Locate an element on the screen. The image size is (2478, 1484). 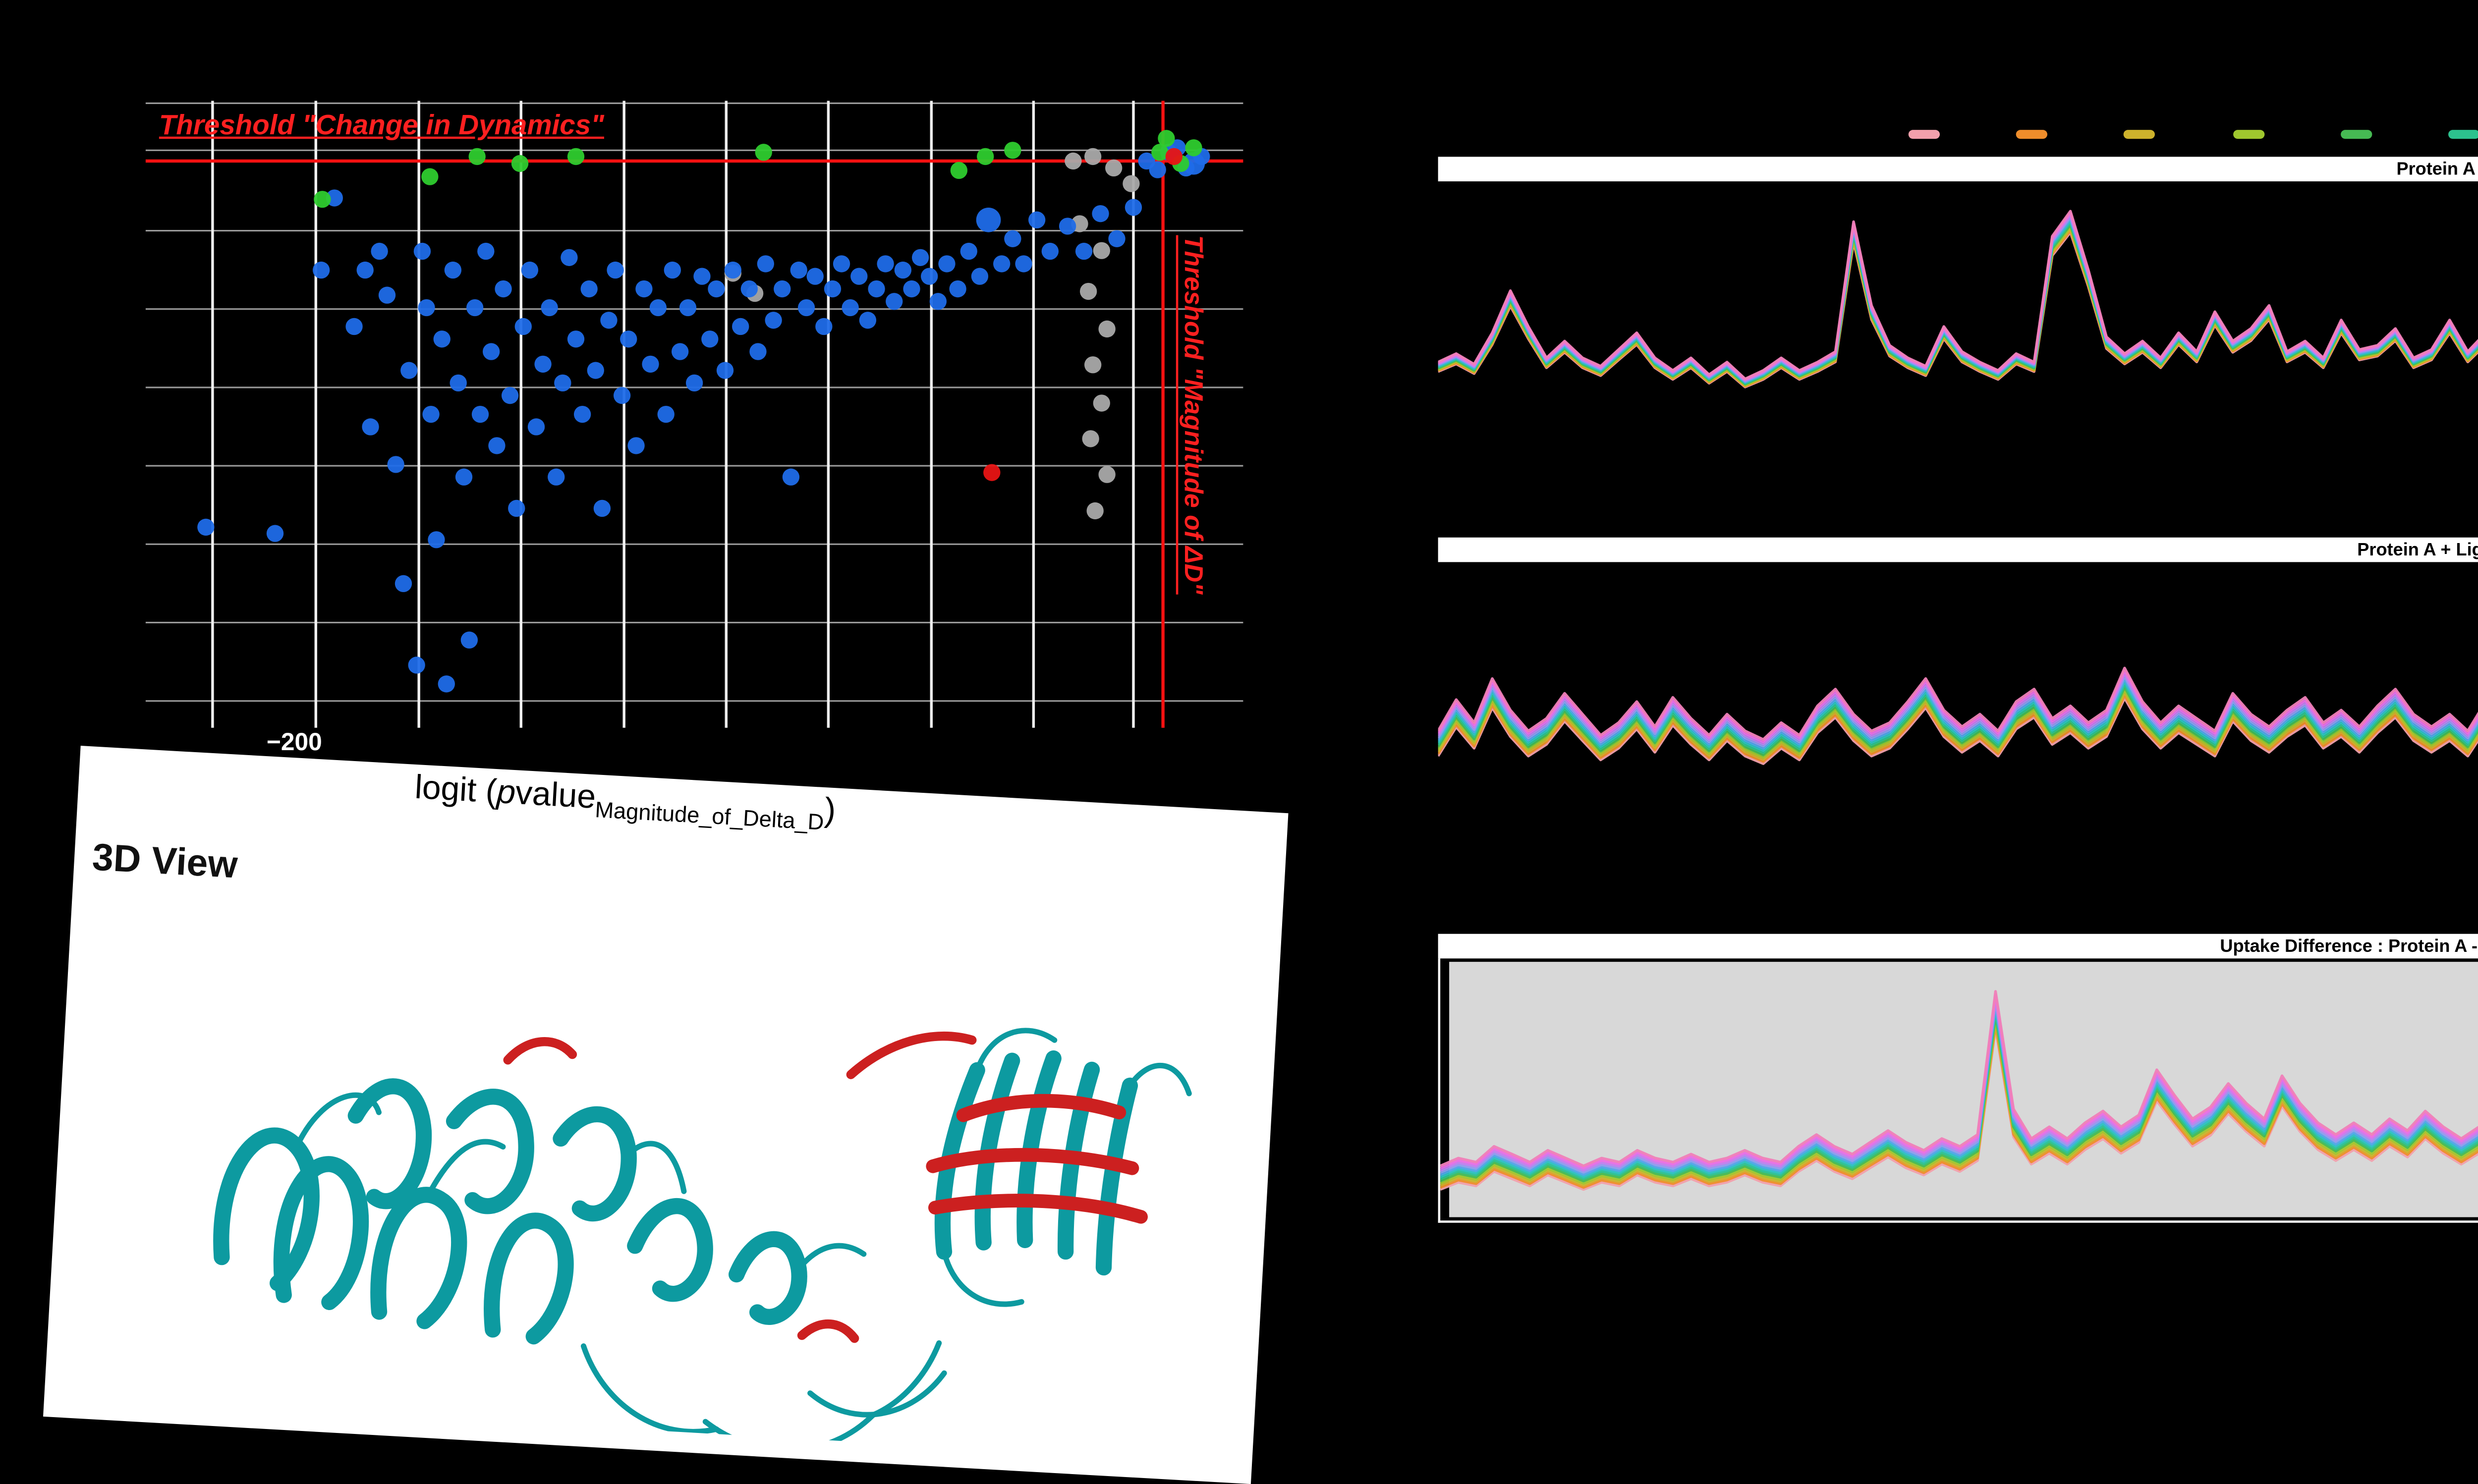
uptake-difference-chart is located at coordinates (1958, 1091).